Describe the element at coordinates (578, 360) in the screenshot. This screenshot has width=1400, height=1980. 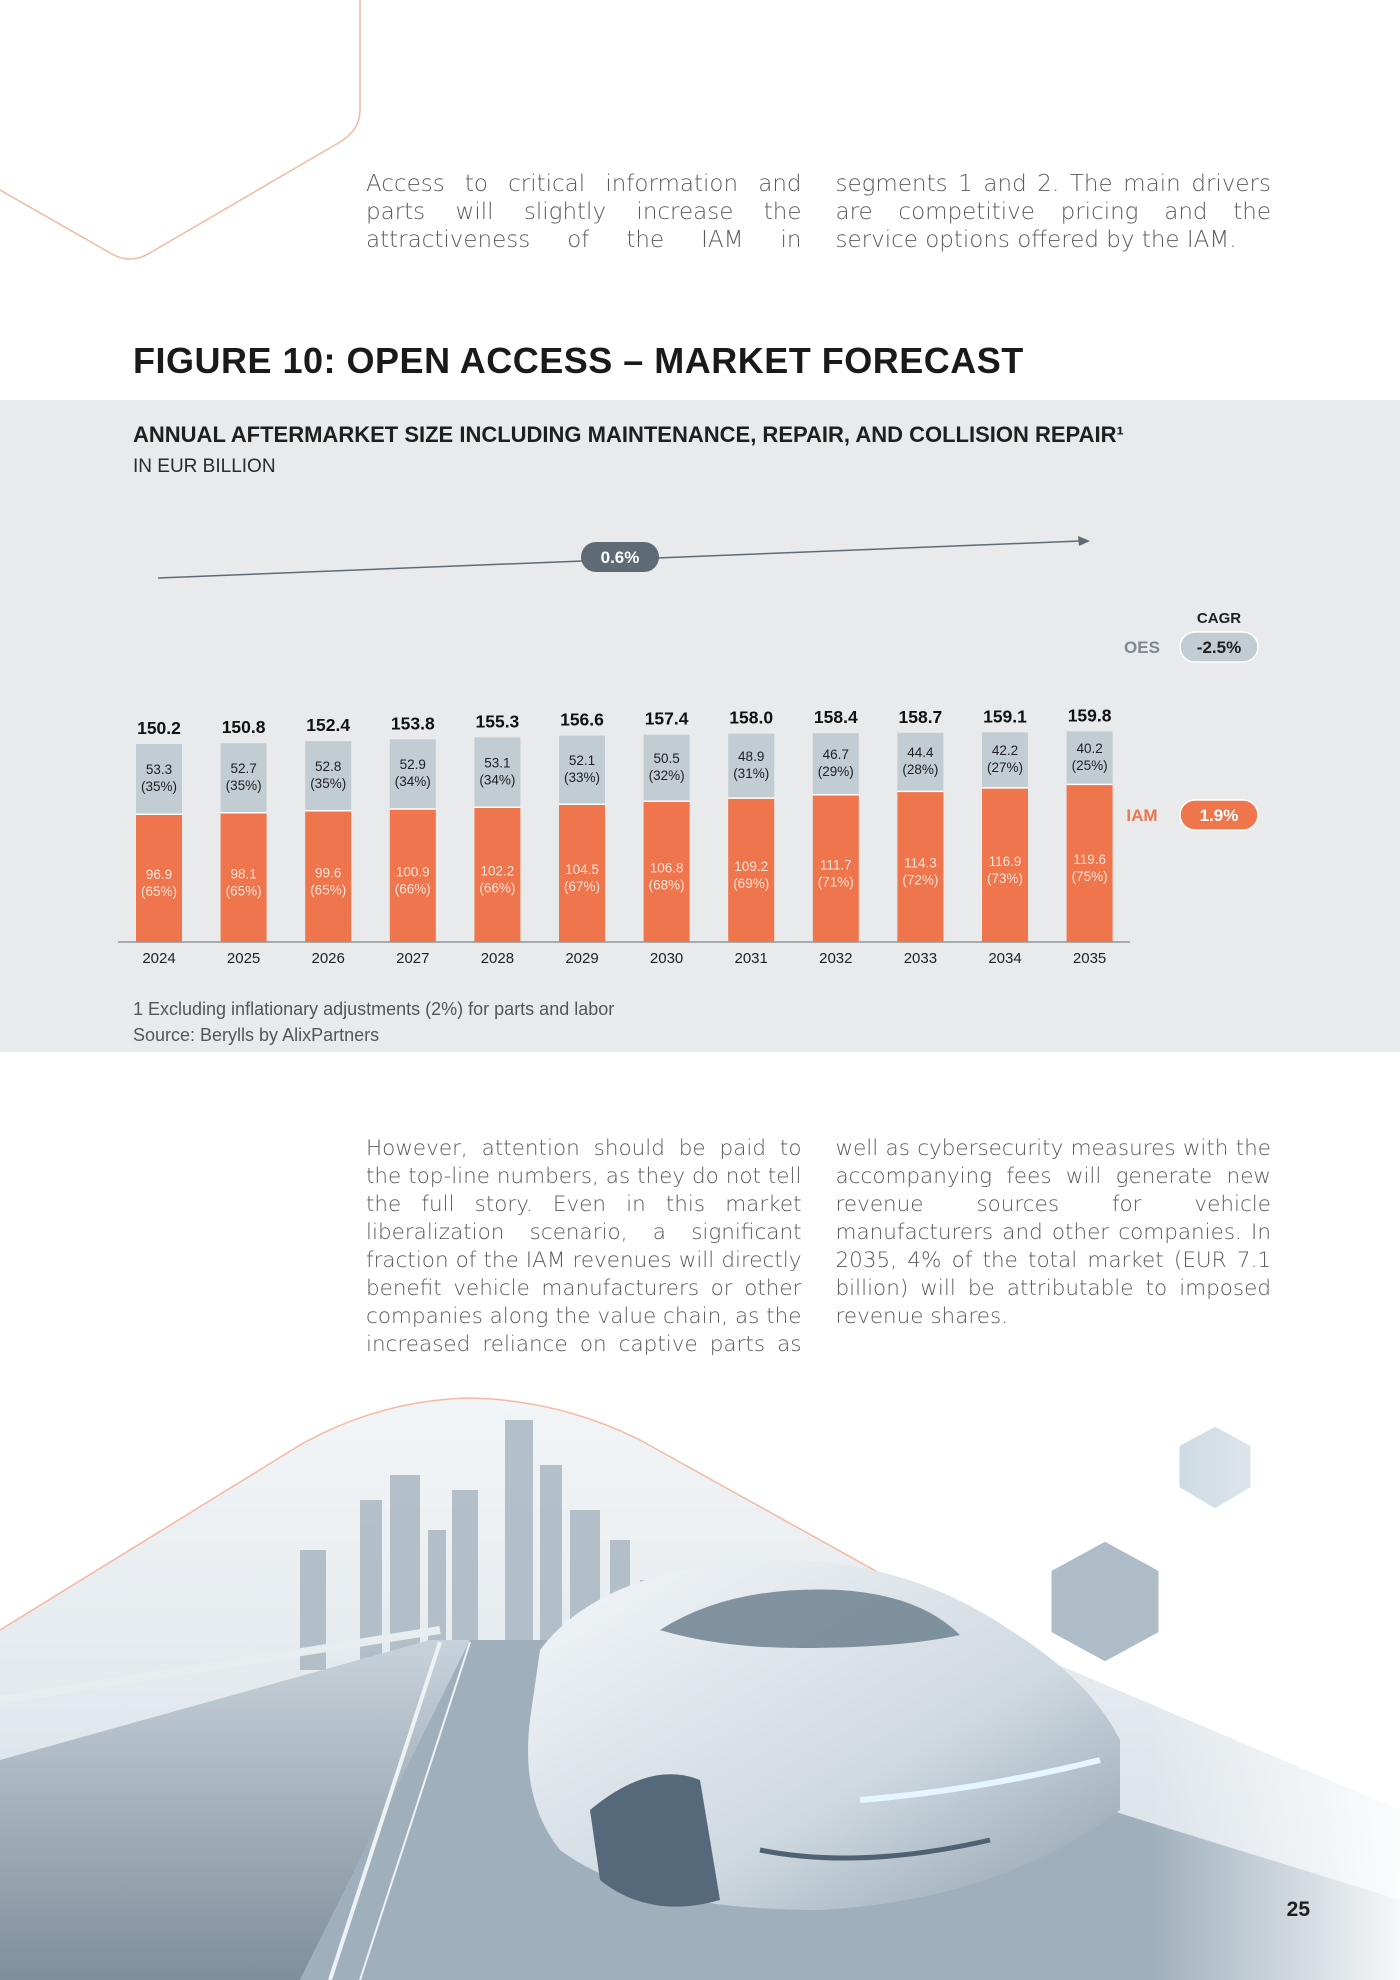
I see `figure-title: FIGURE 10: OPEN ACCESS – MARKET FORECAST` at that location.